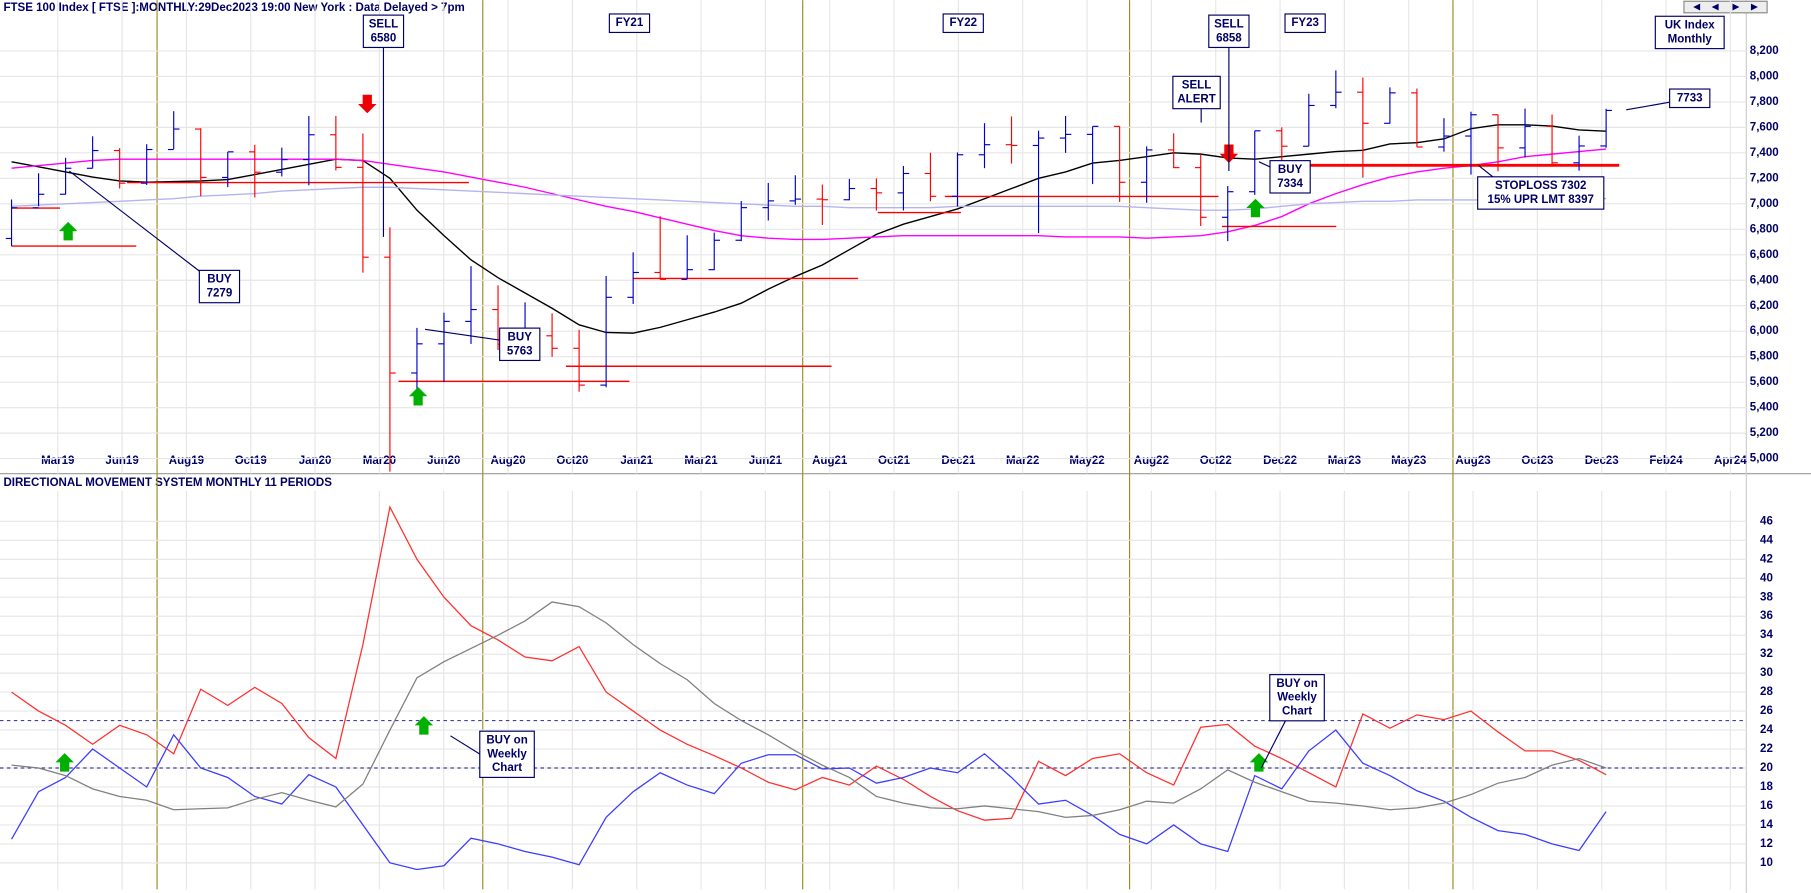  What do you see at coordinates (1472, 461) in the screenshot?
I see `x-tick-label: Aug23` at bounding box center [1472, 461].